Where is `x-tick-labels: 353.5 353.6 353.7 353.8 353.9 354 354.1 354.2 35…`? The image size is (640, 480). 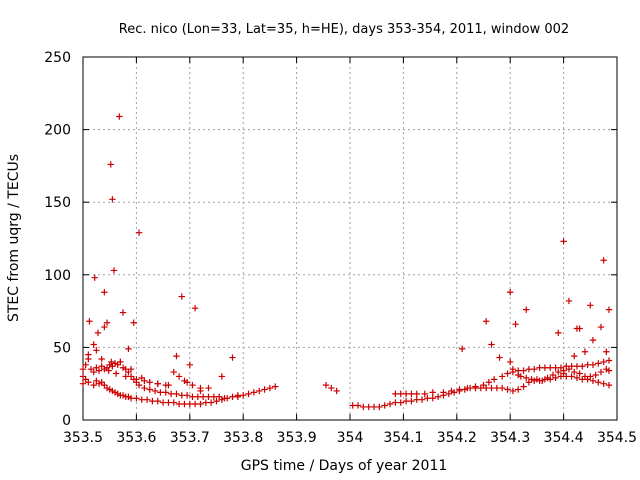
x-tick-labels: 353.5 353.6 353.7 353.8 353.9 354 354.1 354.2 35… is located at coordinates (350, 438).